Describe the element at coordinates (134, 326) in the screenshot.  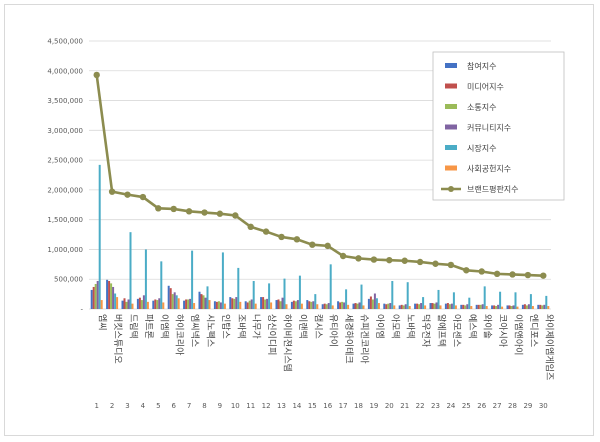
I see `x-category-label: 드림텍` at that location.